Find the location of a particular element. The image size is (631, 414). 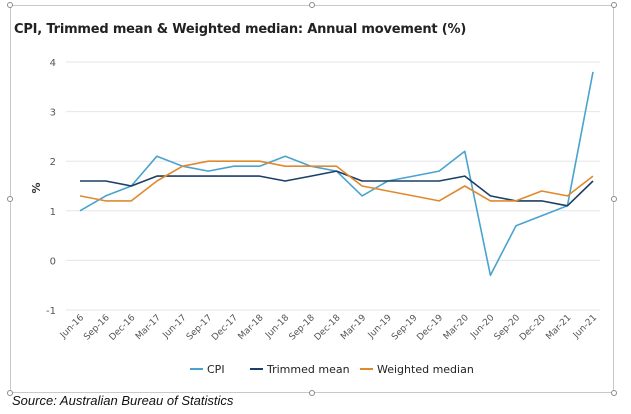

x-tick-label: Sep-19 is located at coordinates (405, 328).